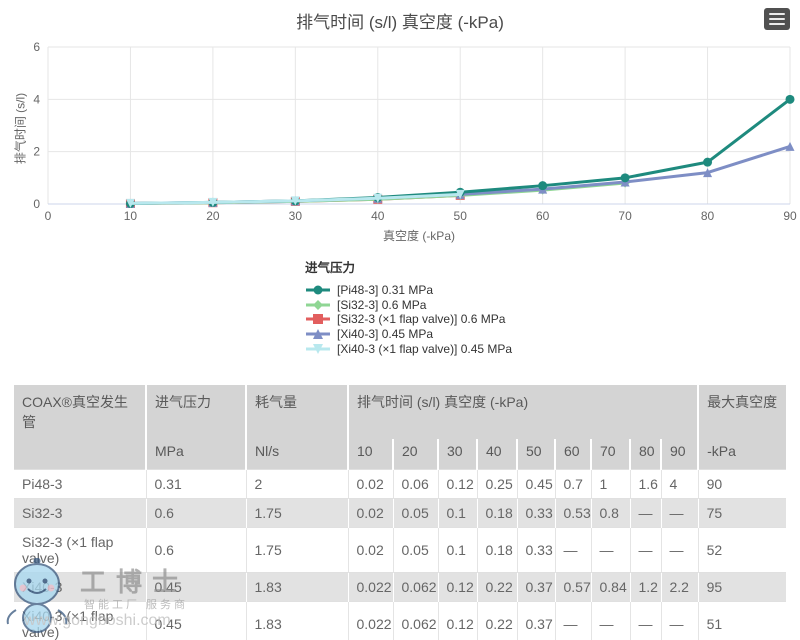 This screenshot has width=800, height=640. I want to click on x-tick-label: 70, so click(625, 216).